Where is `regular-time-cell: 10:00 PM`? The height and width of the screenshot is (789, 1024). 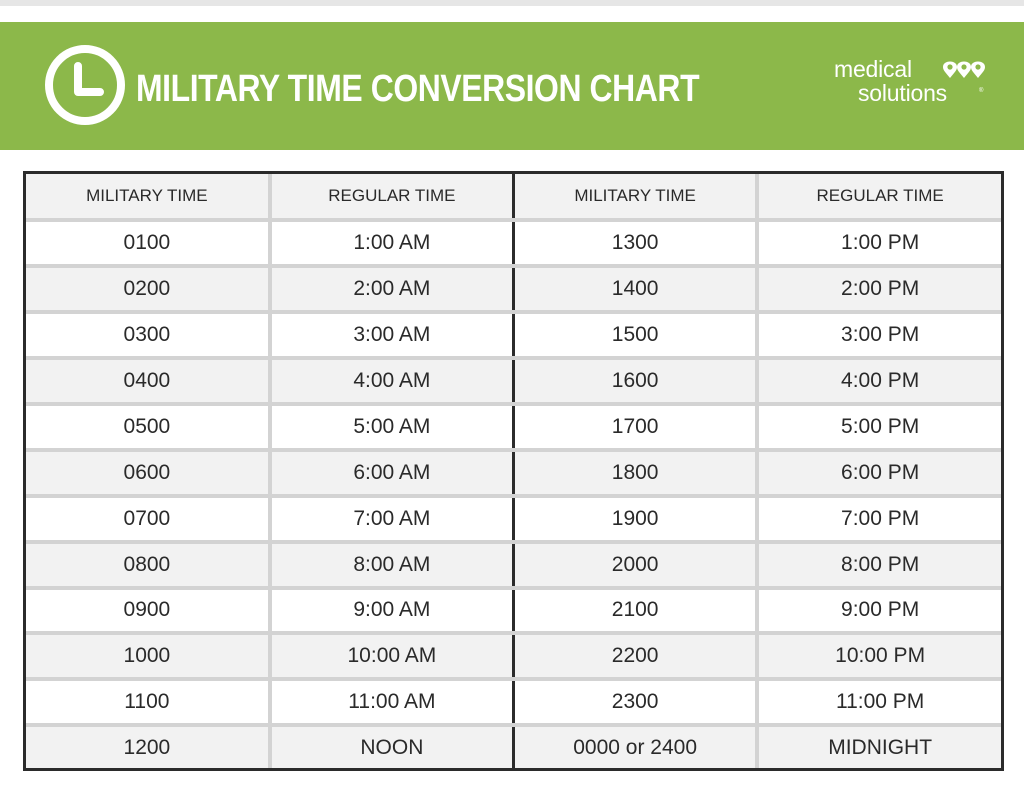 regular-time-cell: 10:00 PM is located at coordinates (879, 657).